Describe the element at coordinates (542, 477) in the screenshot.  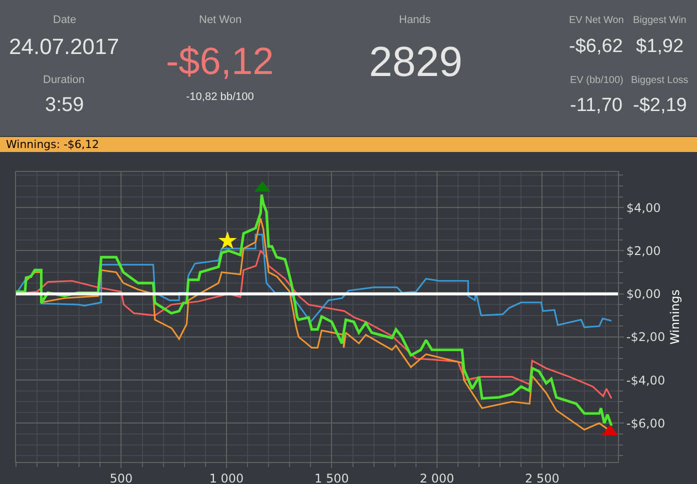
I see `x-tick-label: 2 500` at that location.